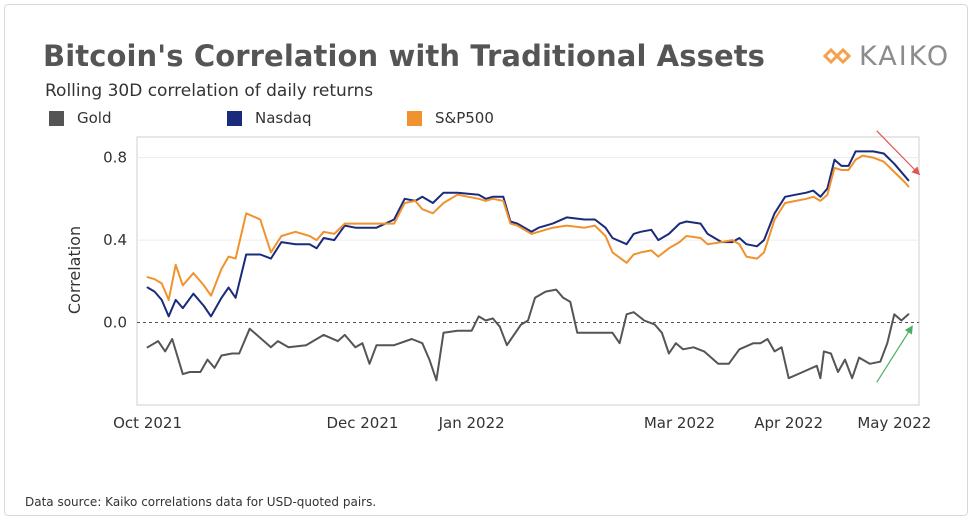 The width and height of the screenshot is (974, 522). Describe the element at coordinates (898, 256) in the screenshot. I see `annotations` at that location.